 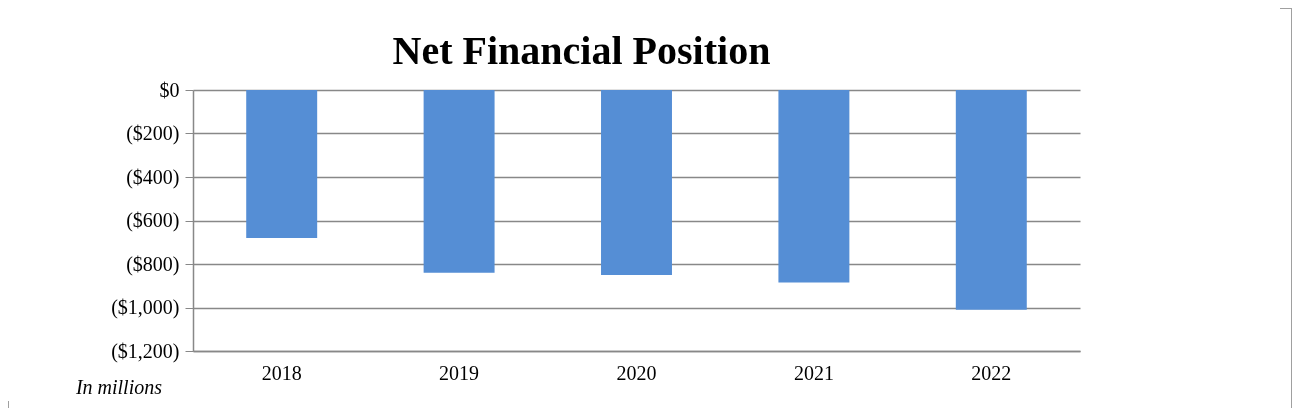 I want to click on y-tick-label: ($1,000), so click(x=145, y=307).